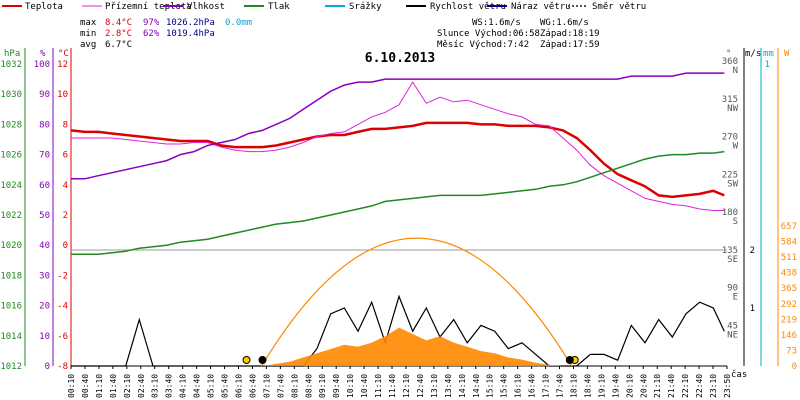 This screenshot has width=800, height=400. I want to click on tick-dir-deg: 270, so click(730, 138).